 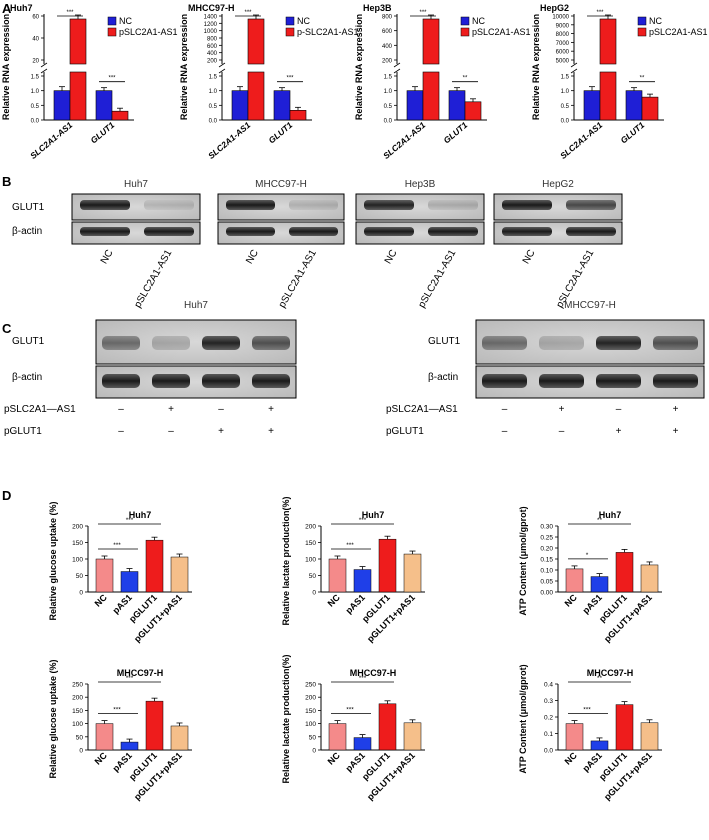 What do you see at coordinates (6, 495) in the screenshot?
I see `panel-letter-d: D` at bounding box center [6, 495].